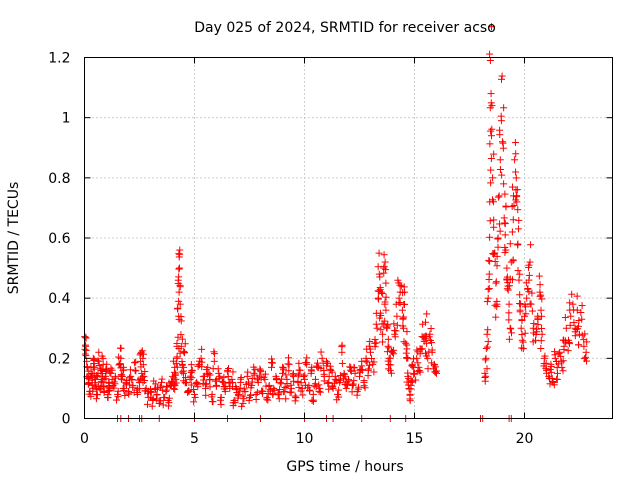  What do you see at coordinates (525, 439) in the screenshot?
I see `x-tick-label: 20` at bounding box center [525, 439].